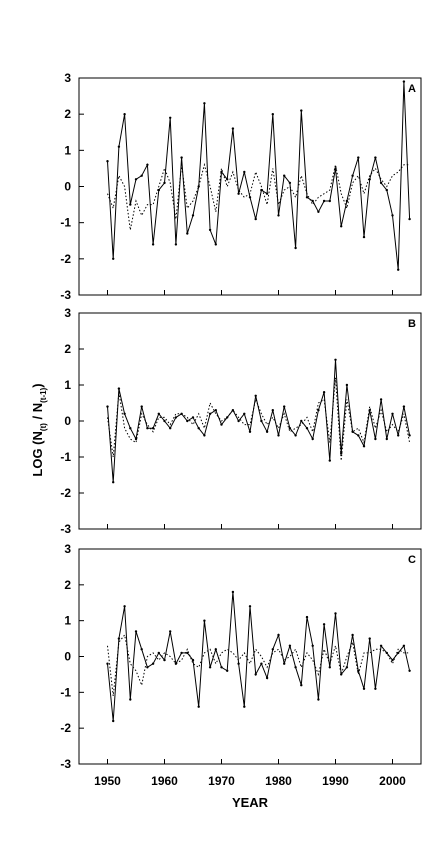  What do you see at coordinates (258, 664) in the screenshot?
I see `series-line-dotted` at bounding box center [258, 664].